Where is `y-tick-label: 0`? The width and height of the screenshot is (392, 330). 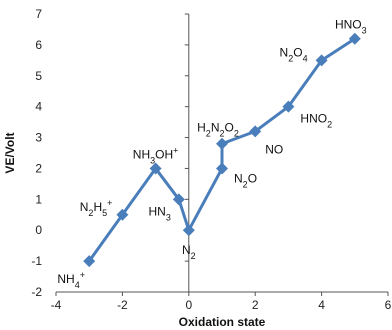
y-tick-label: 0 is located at coordinates (38, 230).